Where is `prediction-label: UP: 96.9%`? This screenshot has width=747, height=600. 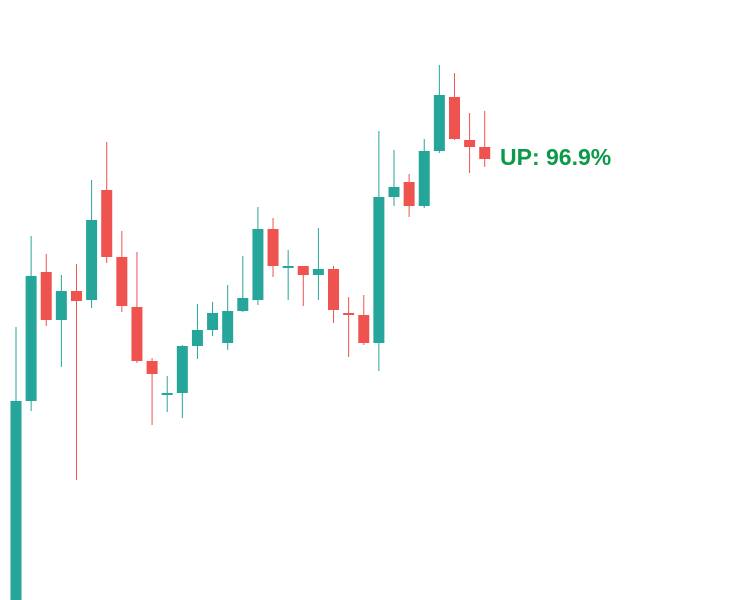
prediction-label: UP: 96.9% is located at coordinates (555, 157).